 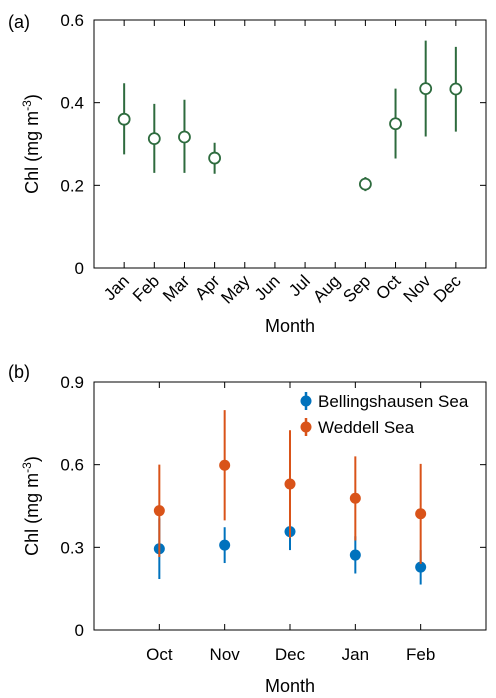 What do you see at coordinates (306, 427) in the screenshot?
I see `legend-weddell-marker` at bounding box center [306, 427].